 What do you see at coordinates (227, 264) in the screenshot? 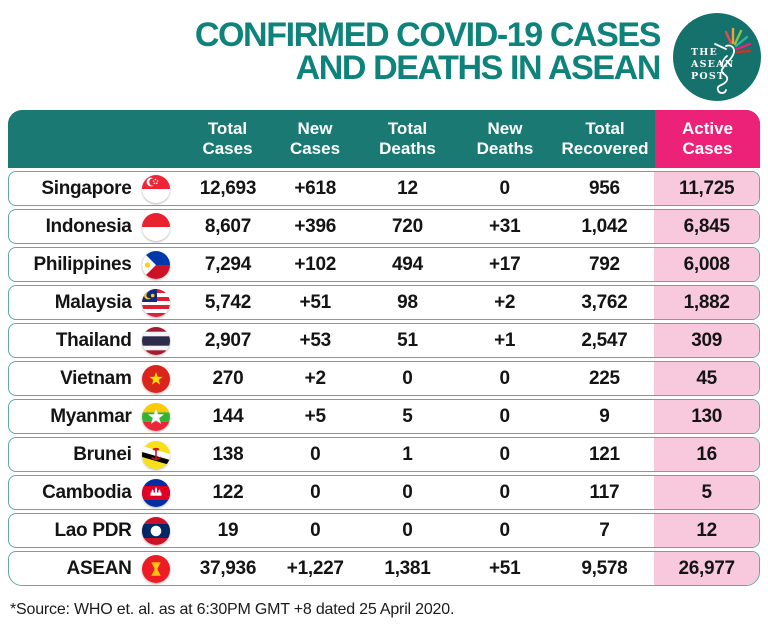
I see `cell-total-cases: 7,294` at bounding box center [227, 264].